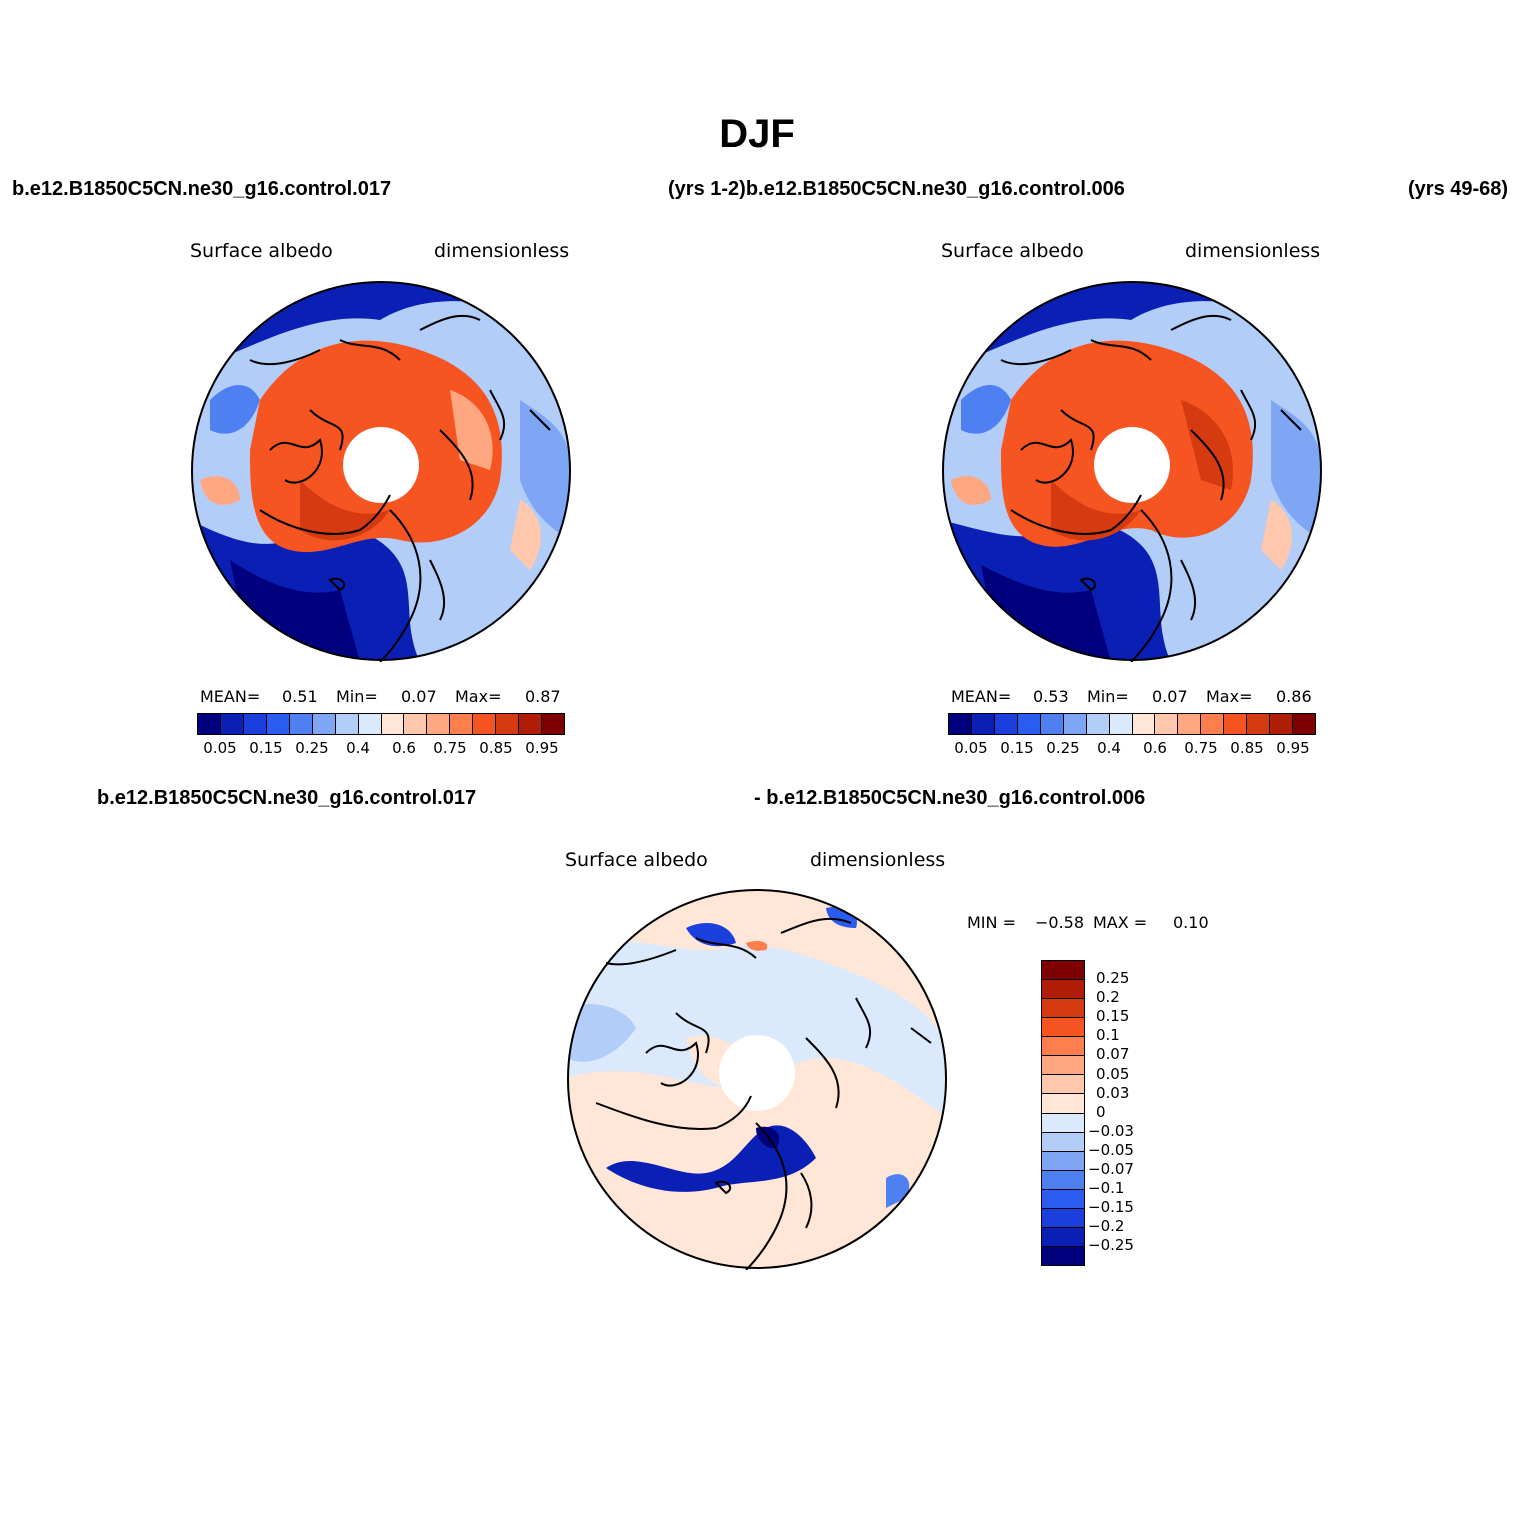  Describe the element at coordinates (757, 1079) in the screenshot. I see `diff-polar-map` at that location.